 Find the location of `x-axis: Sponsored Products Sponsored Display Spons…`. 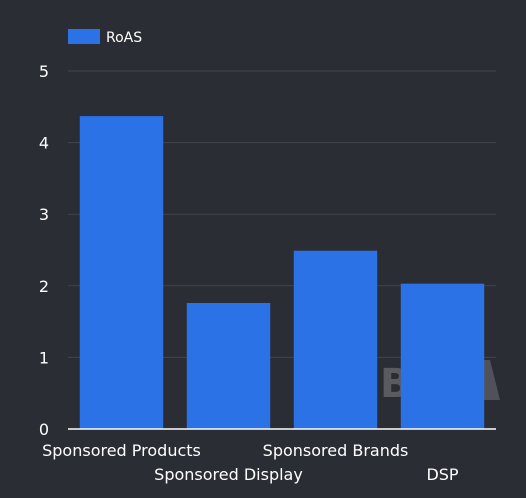

x-axis: Sponsored Products Sponsored Display Spons… is located at coordinates (250, 462).